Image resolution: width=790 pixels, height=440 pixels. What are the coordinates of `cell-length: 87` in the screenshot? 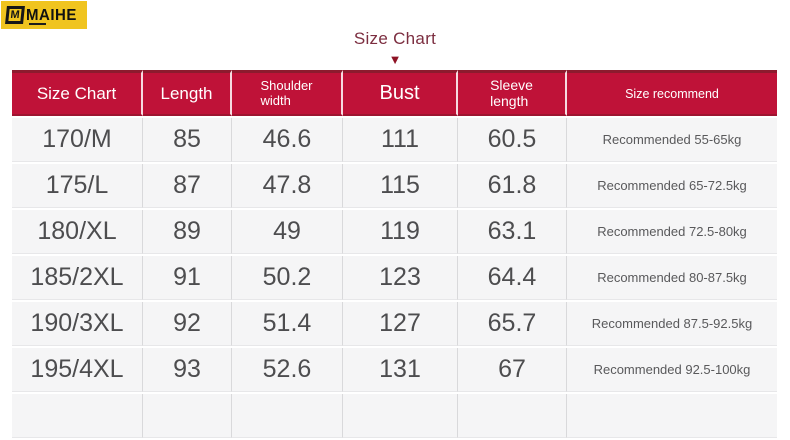 It's located at (187, 186).